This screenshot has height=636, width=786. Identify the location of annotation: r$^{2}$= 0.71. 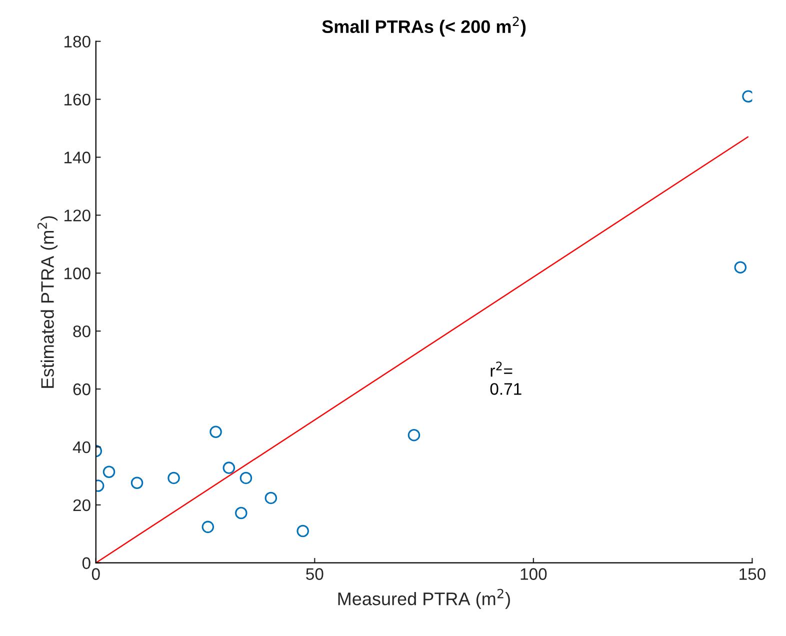
(506, 378).